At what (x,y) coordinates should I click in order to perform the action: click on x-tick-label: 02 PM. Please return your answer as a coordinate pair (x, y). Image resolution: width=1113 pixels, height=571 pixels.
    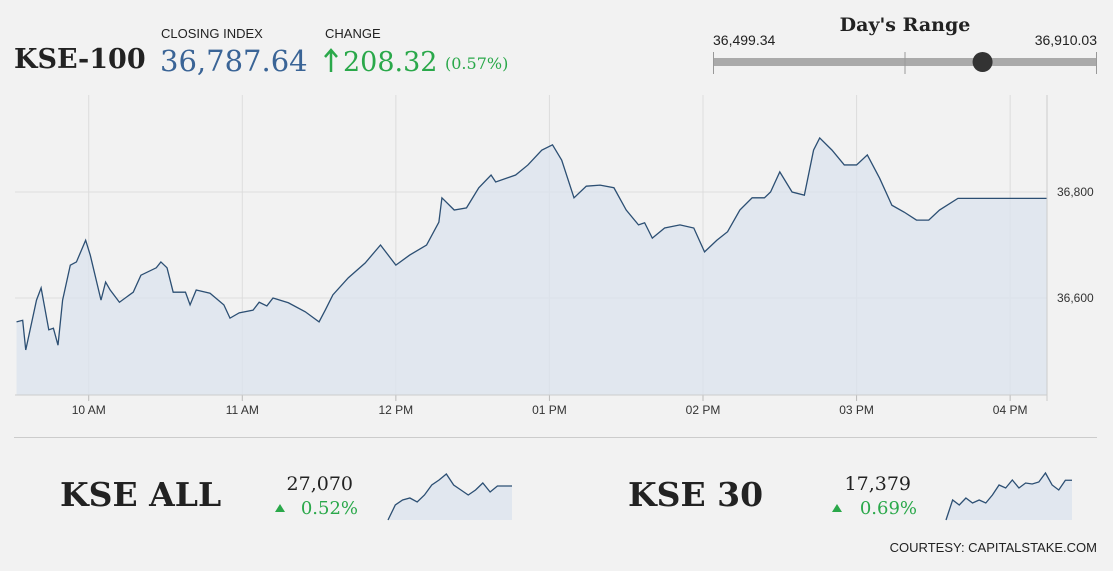
    Looking at the image, I should click on (703, 410).